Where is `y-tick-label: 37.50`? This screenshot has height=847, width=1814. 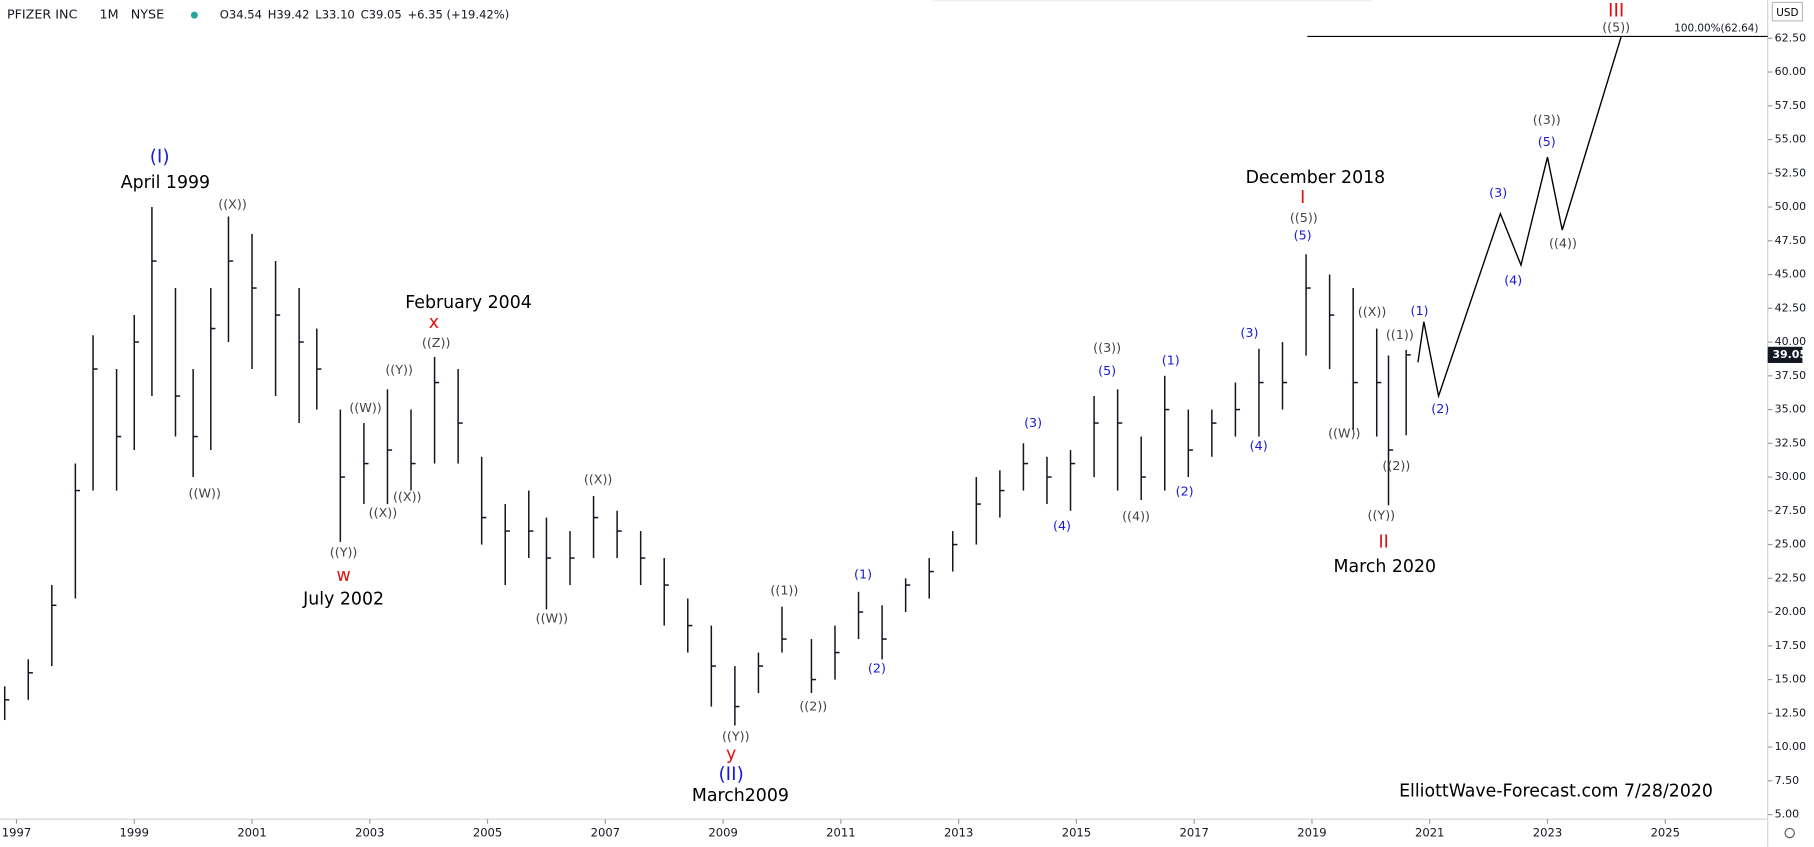 y-tick-label: 37.50 is located at coordinates (1790, 375).